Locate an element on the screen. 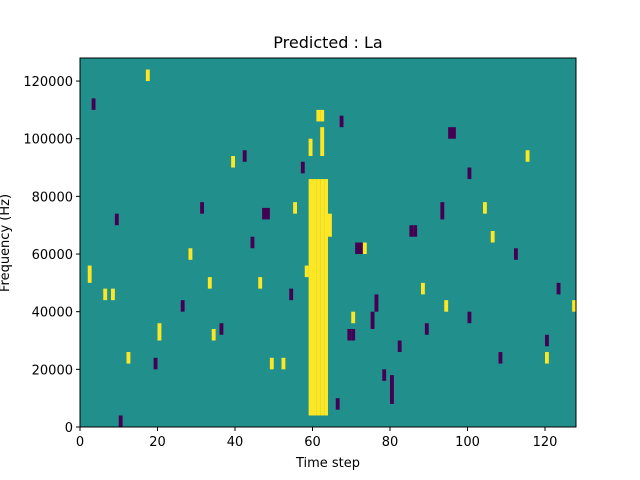  y-axis-label: Frequency (Hz) is located at coordinates (6, 243).